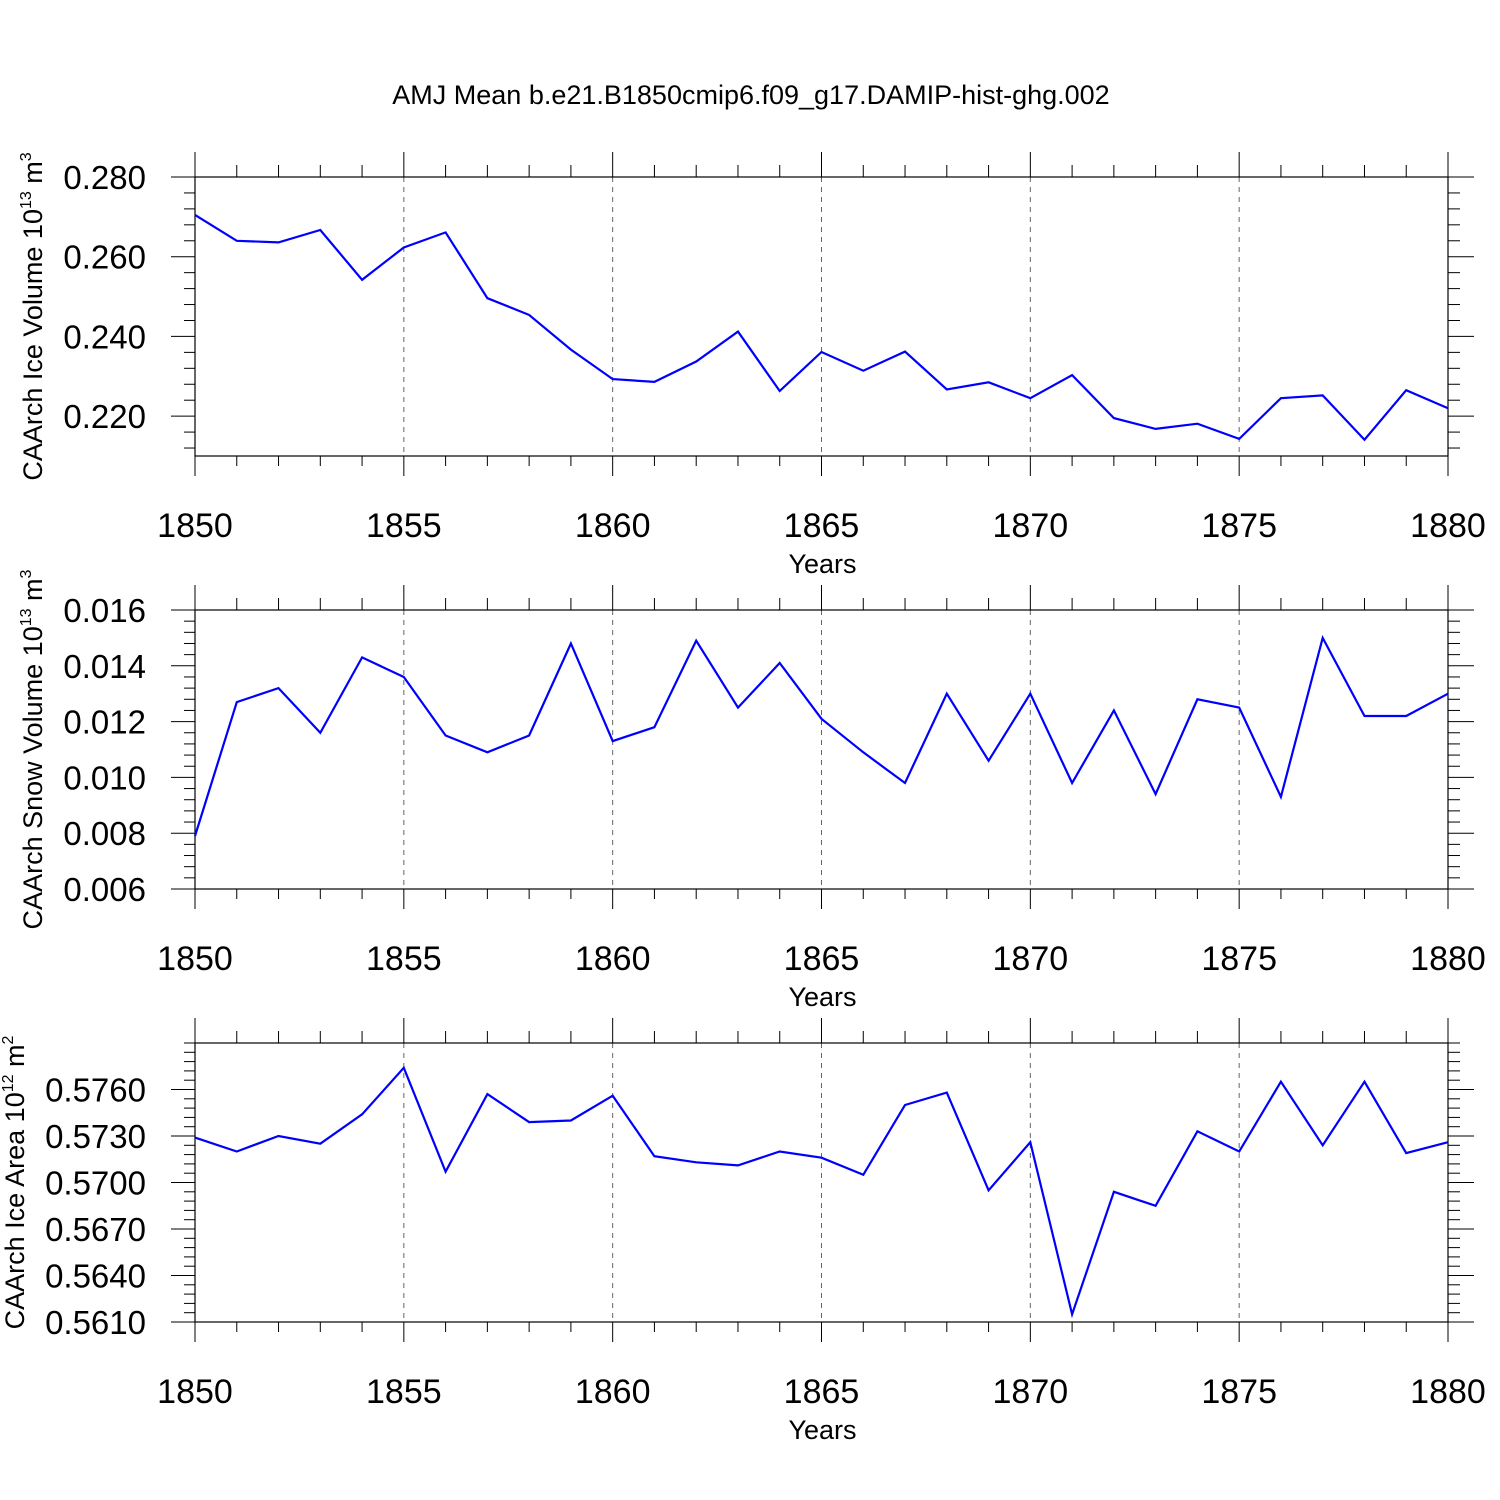  What do you see at coordinates (104, 416) in the screenshot?
I see `y-tick-label: 0.220` at bounding box center [104, 416].